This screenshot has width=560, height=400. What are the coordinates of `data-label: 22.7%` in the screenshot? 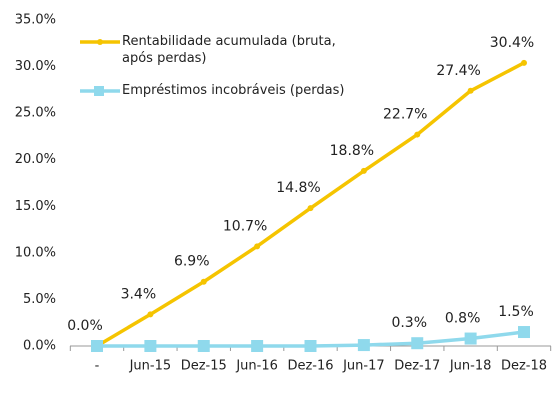 It's located at (405, 115).